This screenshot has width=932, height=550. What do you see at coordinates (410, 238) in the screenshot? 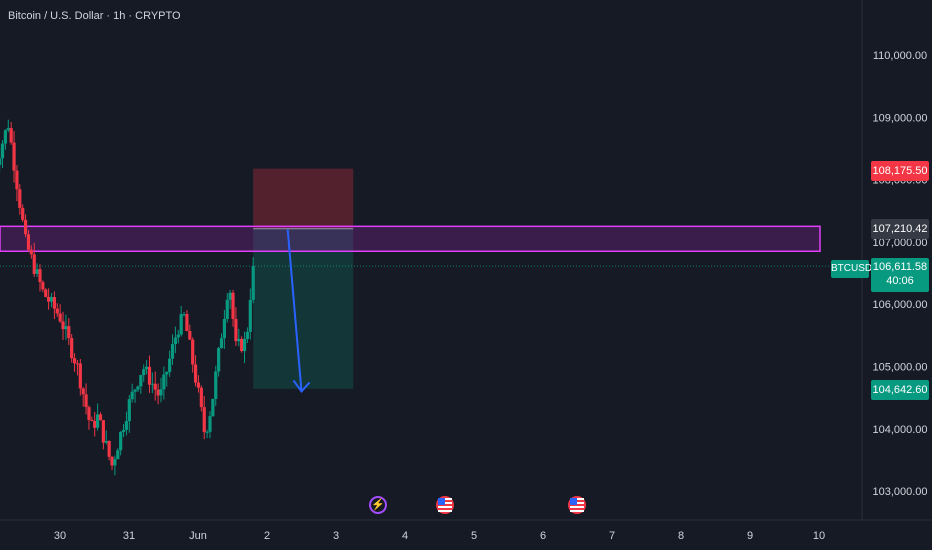
I see `resistance-zone` at bounding box center [410, 238].